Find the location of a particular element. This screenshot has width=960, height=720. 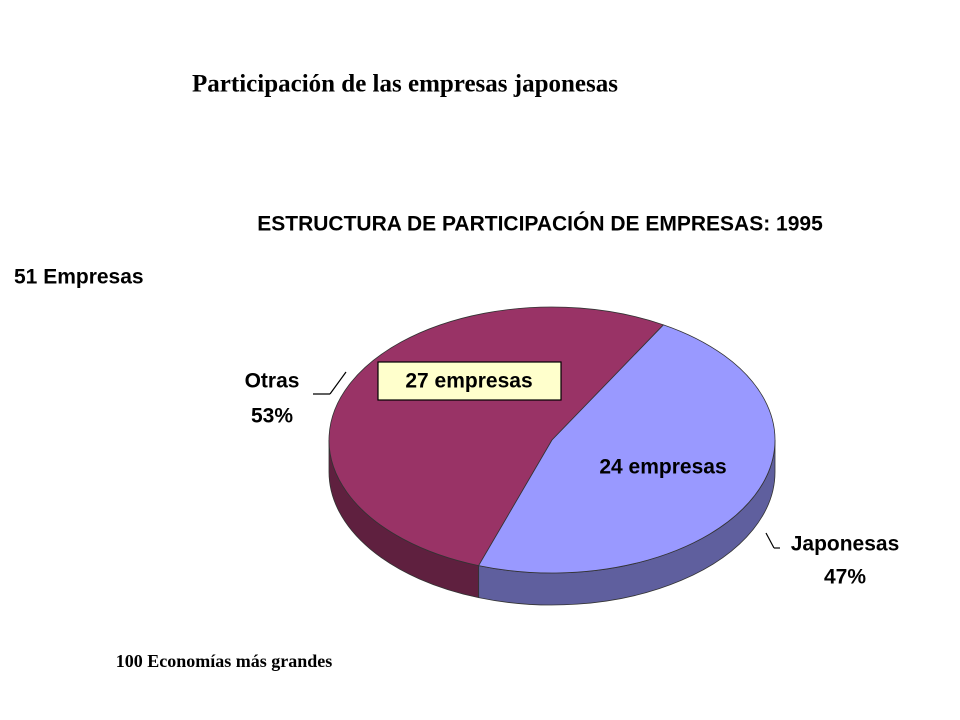

percent-label: 47% is located at coordinates (845, 577).